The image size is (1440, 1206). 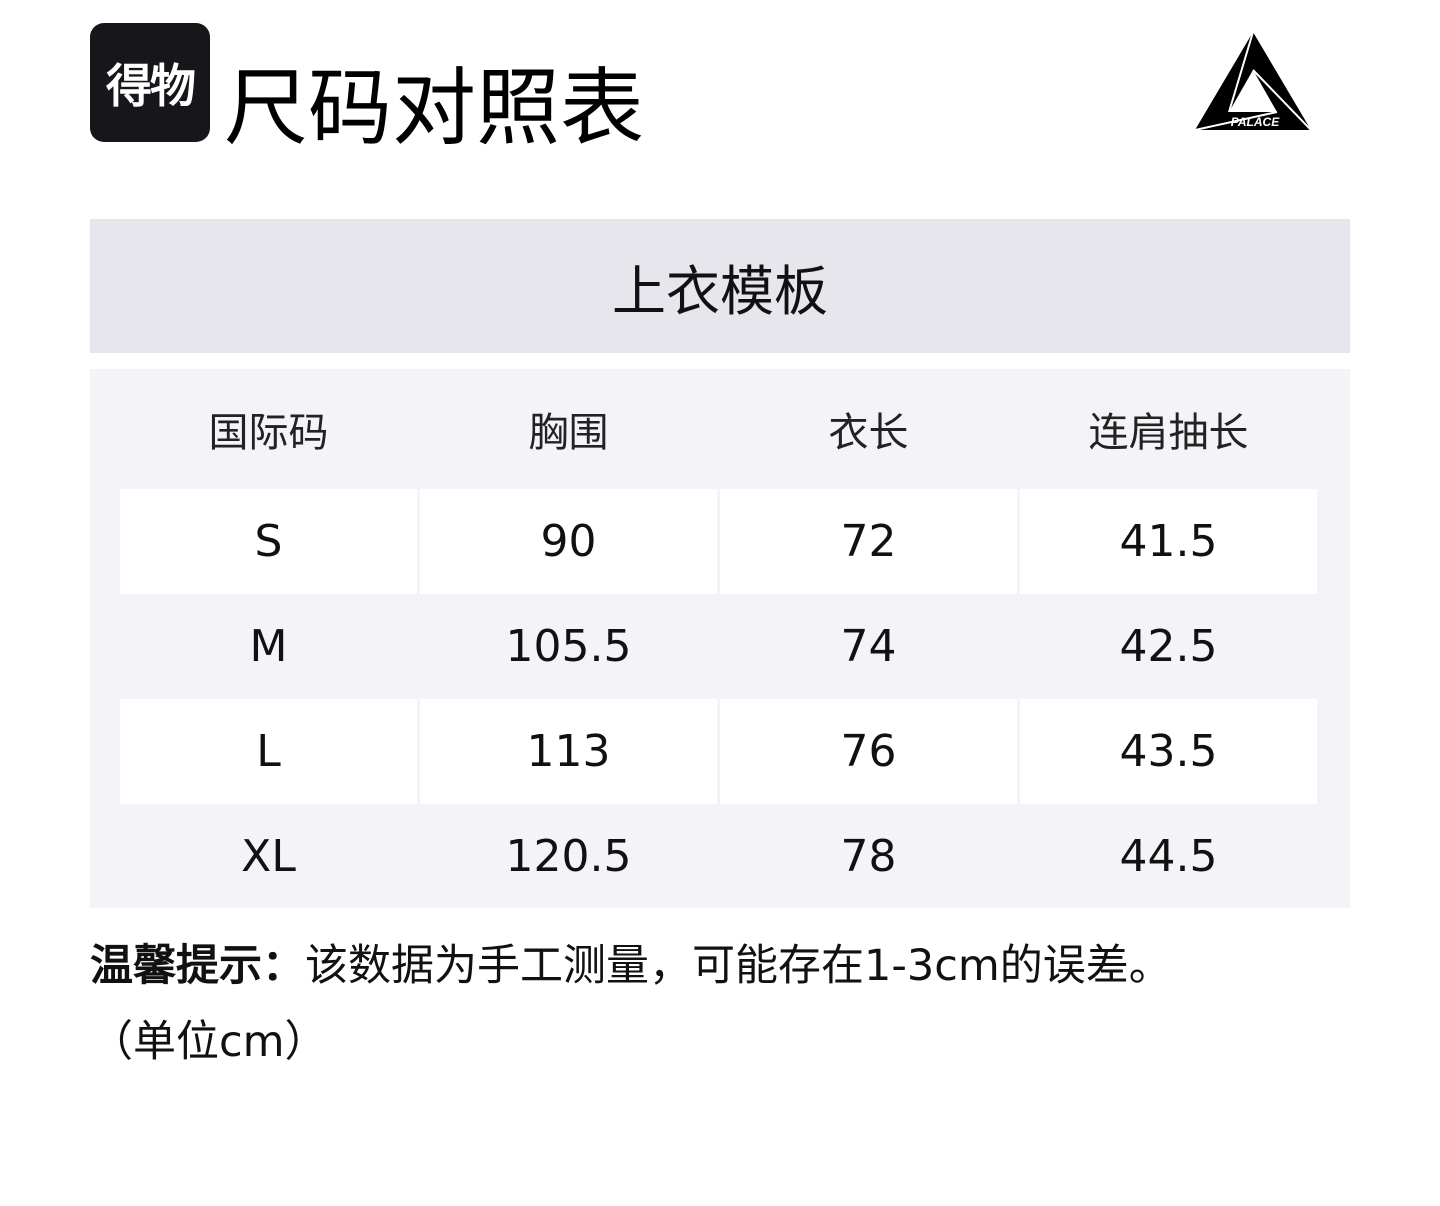 What do you see at coordinates (268, 433) in the screenshot?
I see `header-cell: 国际码` at bounding box center [268, 433].